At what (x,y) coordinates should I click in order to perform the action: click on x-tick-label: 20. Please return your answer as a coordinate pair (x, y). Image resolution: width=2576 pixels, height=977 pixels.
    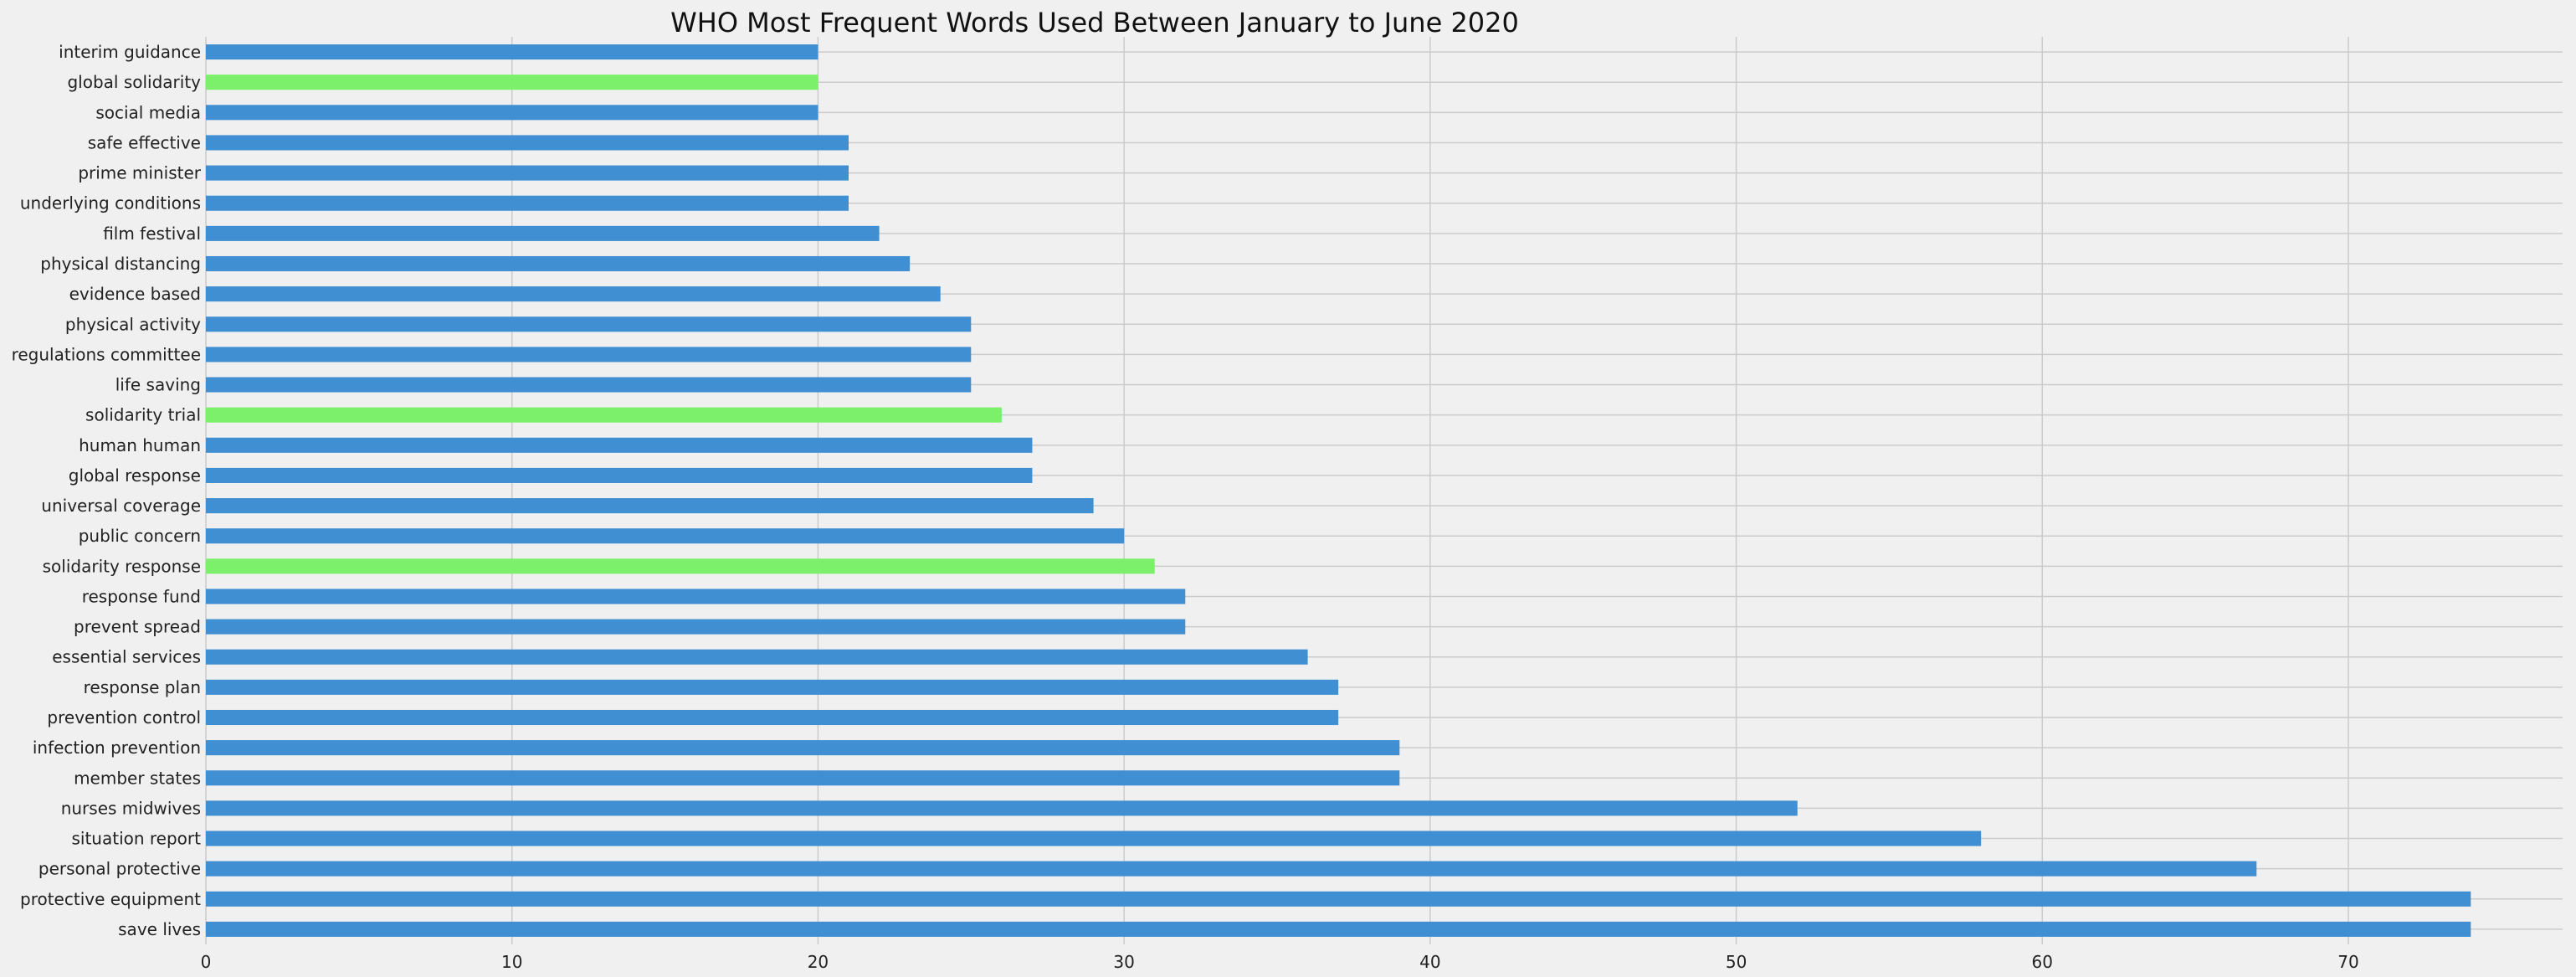
    Looking at the image, I should click on (818, 962).